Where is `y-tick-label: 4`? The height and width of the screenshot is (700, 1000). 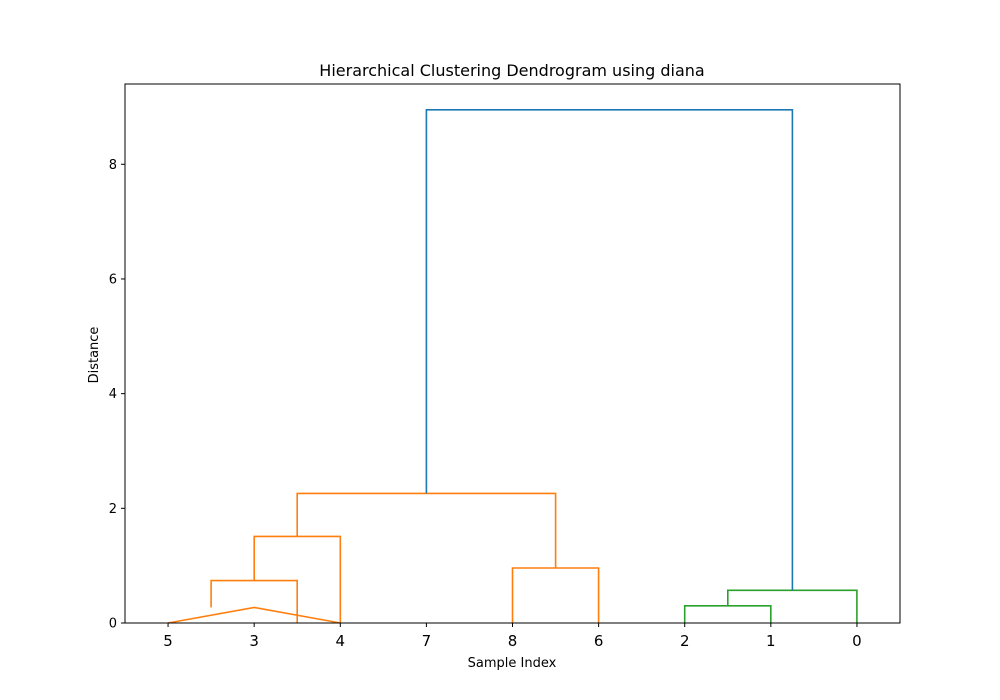
y-tick-label: 4 is located at coordinates (113, 394).